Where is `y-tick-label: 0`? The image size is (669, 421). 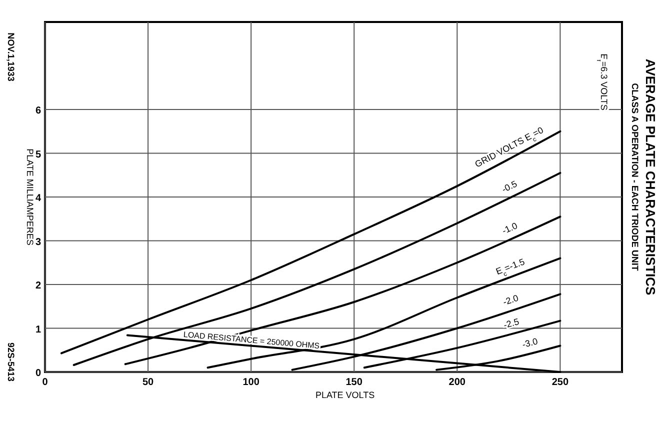
y-tick-label: 0 is located at coordinates (38, 373).